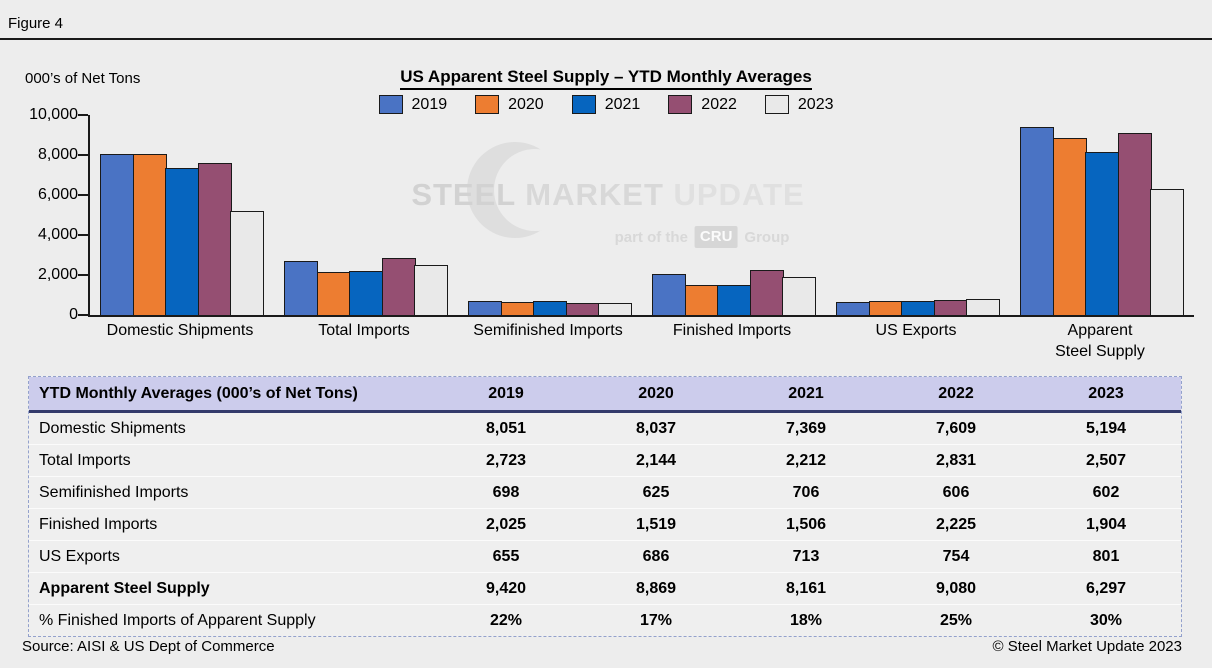  Describe the element at coordinates (39, 214) in the screenshot. I see `y-axis-tick-labels: 0 2,000 4,000 6,000 8,000 10,000` at that location.